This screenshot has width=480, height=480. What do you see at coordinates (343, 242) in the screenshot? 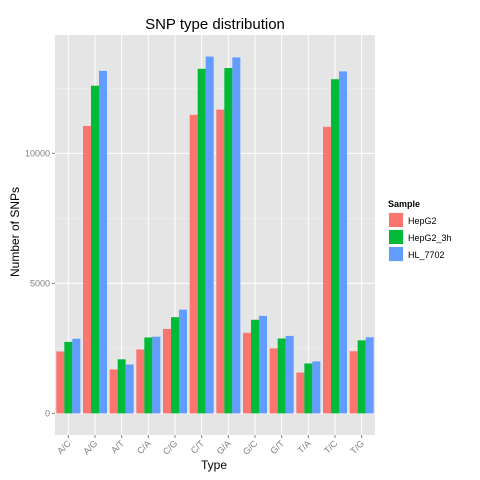
I see `bar-hl-7702-t-c` at bounding box center [343, 242].